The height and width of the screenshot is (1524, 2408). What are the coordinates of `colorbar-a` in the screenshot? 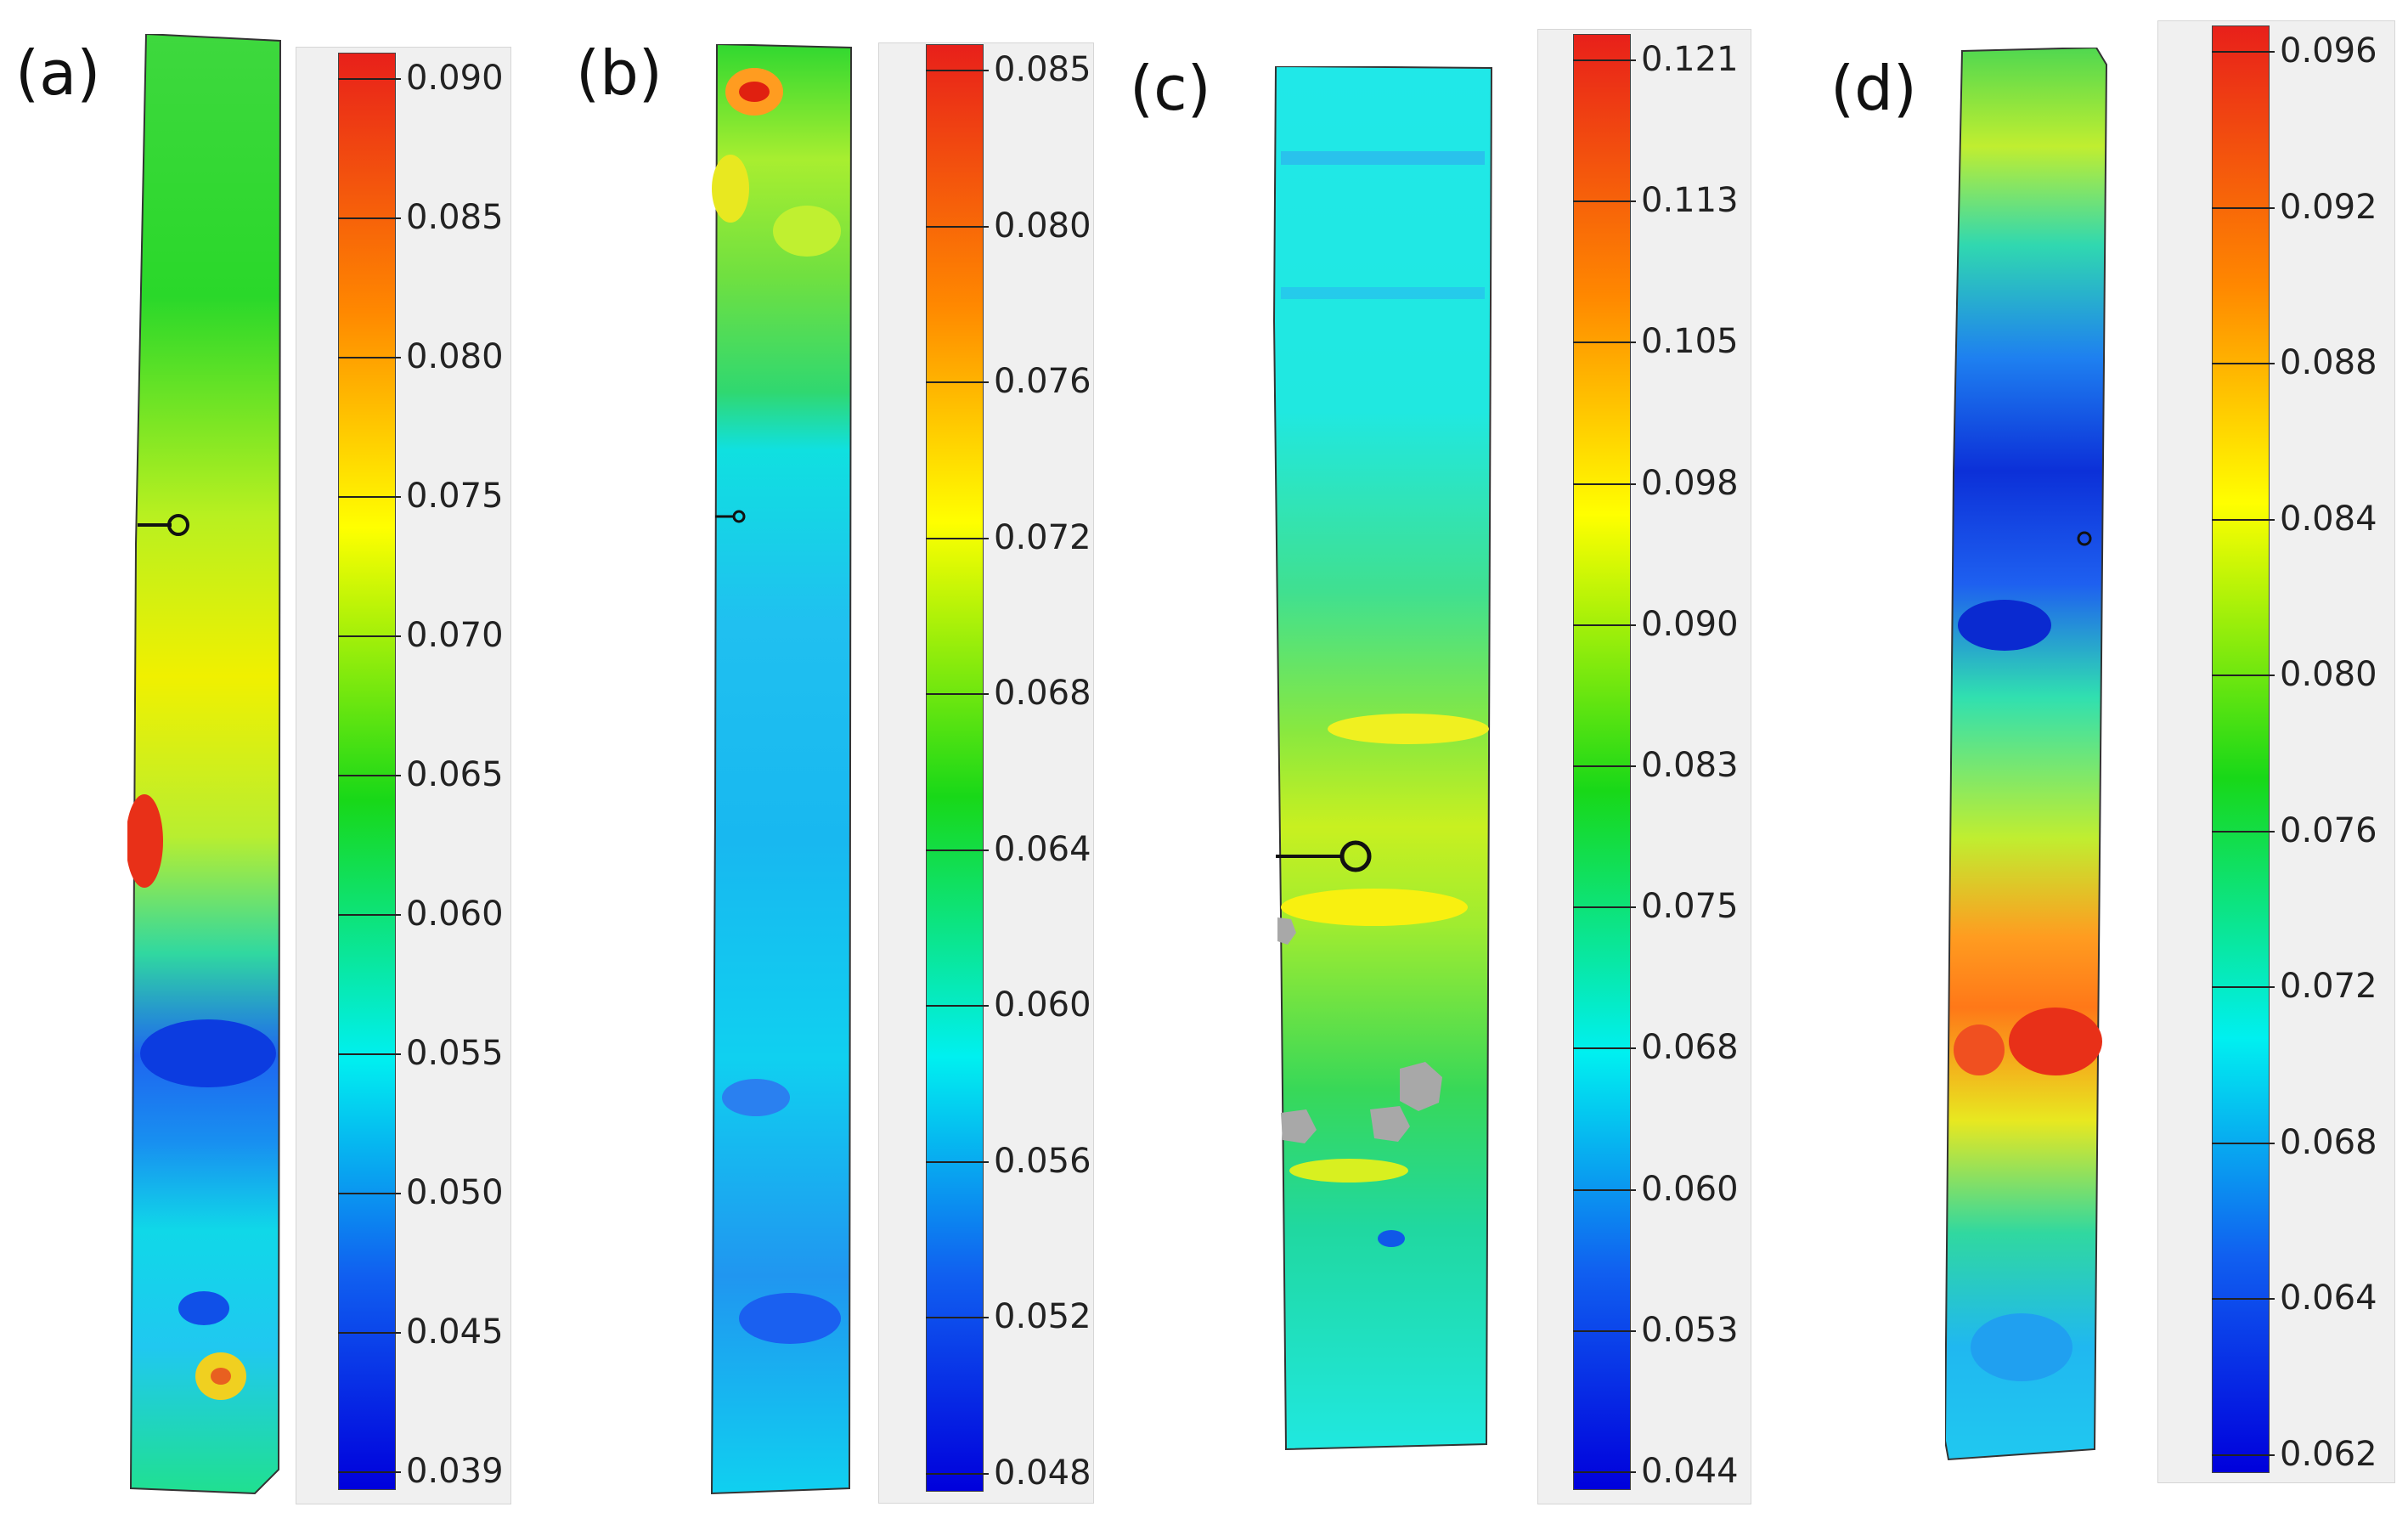 It's located at (367, 771).